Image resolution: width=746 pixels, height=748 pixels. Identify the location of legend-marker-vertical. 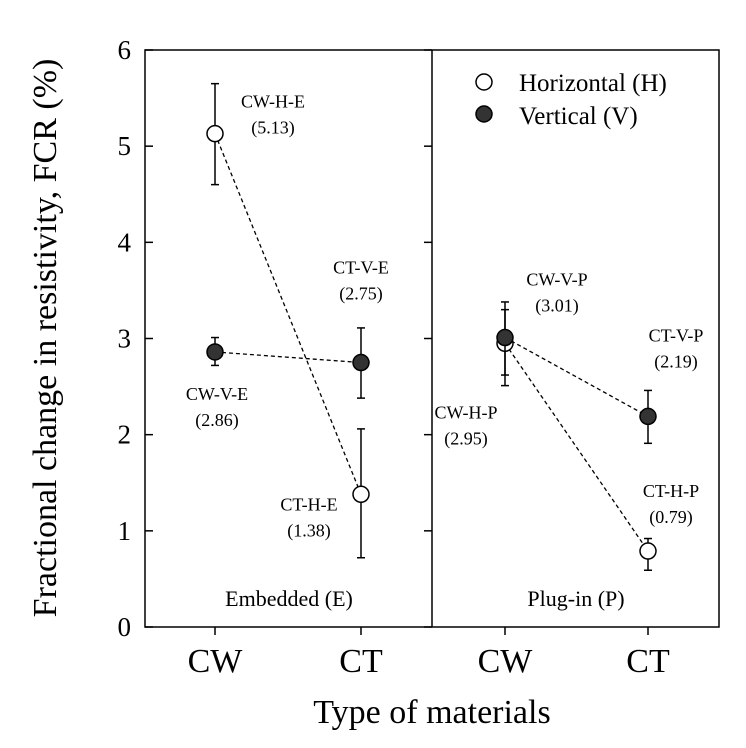
(484, 114).